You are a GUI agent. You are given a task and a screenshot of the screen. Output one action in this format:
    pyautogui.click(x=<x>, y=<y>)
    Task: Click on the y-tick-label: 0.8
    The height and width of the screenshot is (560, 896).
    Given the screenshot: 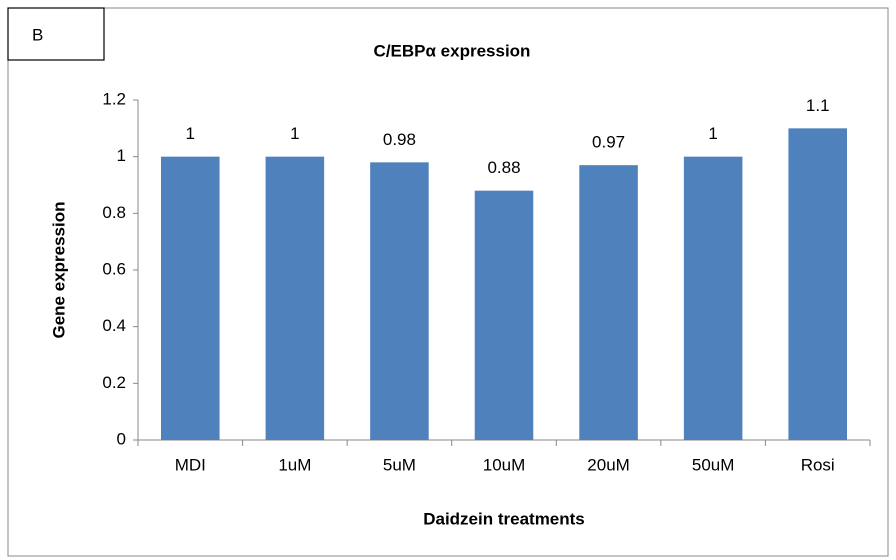 What is the action you would take?
    pyautogui.click(x=114, y=212)
    